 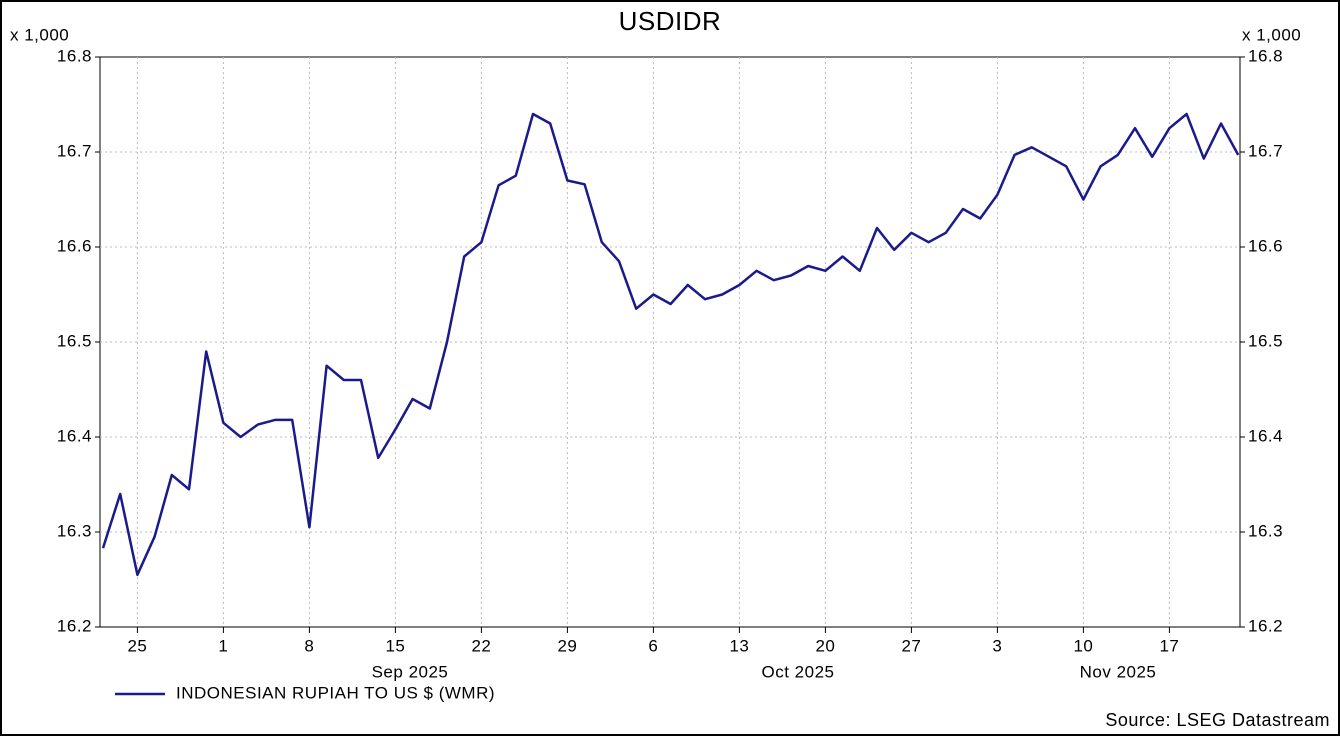 What do you see at coordinates (798, 671) in the screenshot?
I see `month-label: Oct 2025` at bounding box center [798, 671].